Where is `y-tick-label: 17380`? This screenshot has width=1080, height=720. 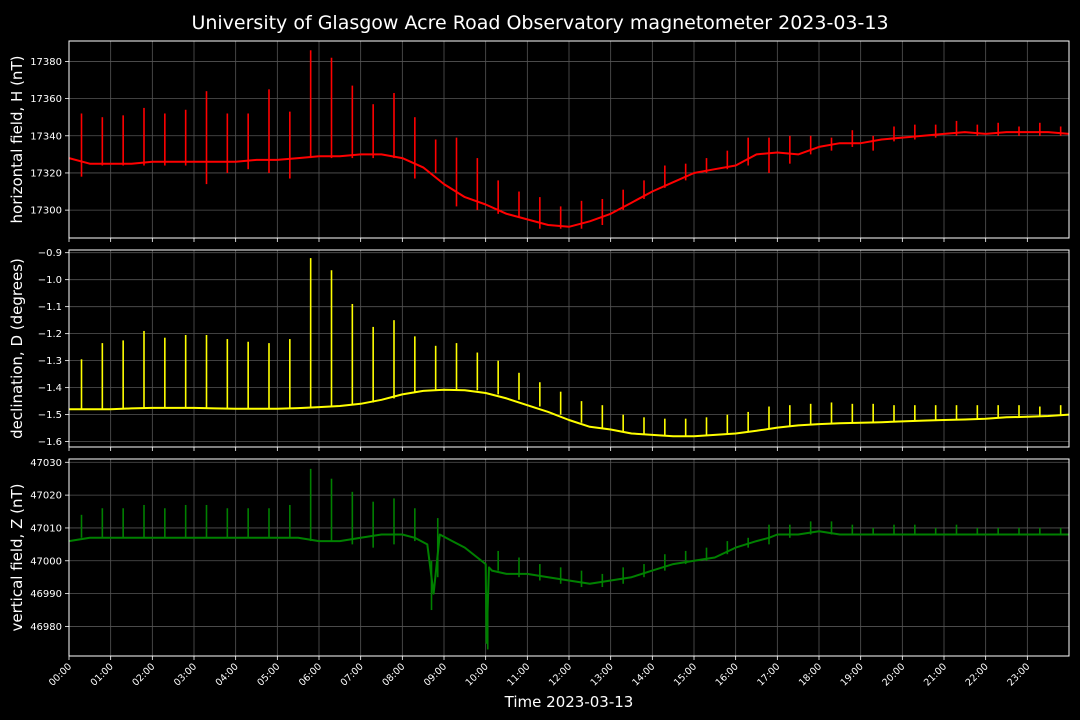 y-tick-label: 17380 is located at coordinates (46, 62).